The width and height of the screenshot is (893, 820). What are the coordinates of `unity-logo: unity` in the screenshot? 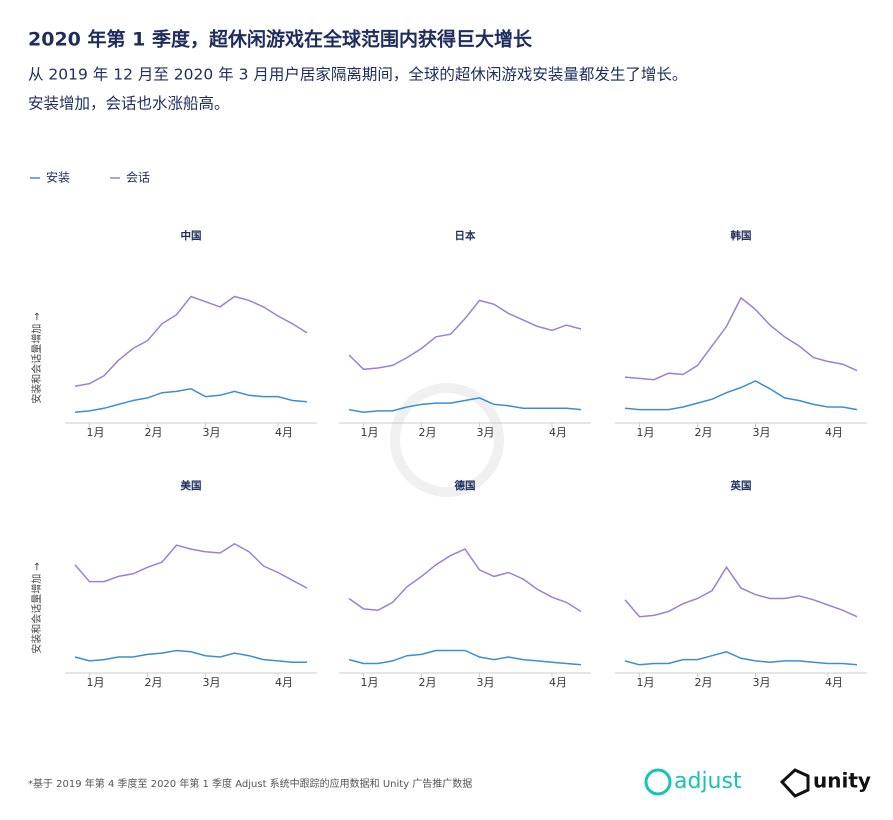 It's located at (842, 781).